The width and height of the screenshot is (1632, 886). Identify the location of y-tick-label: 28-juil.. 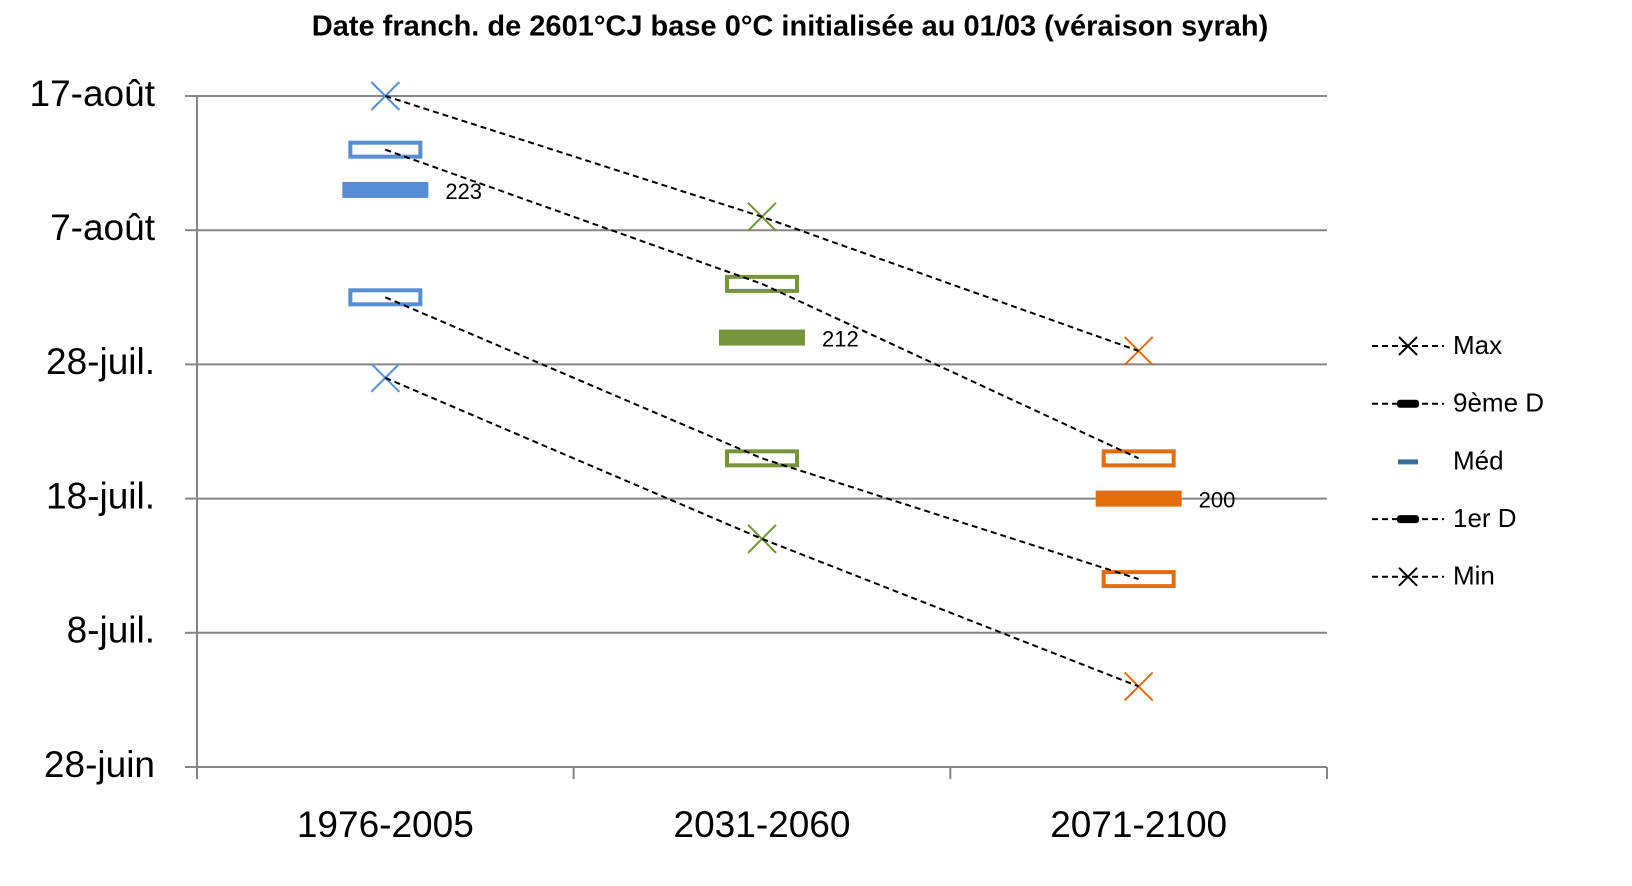
(100, 361).